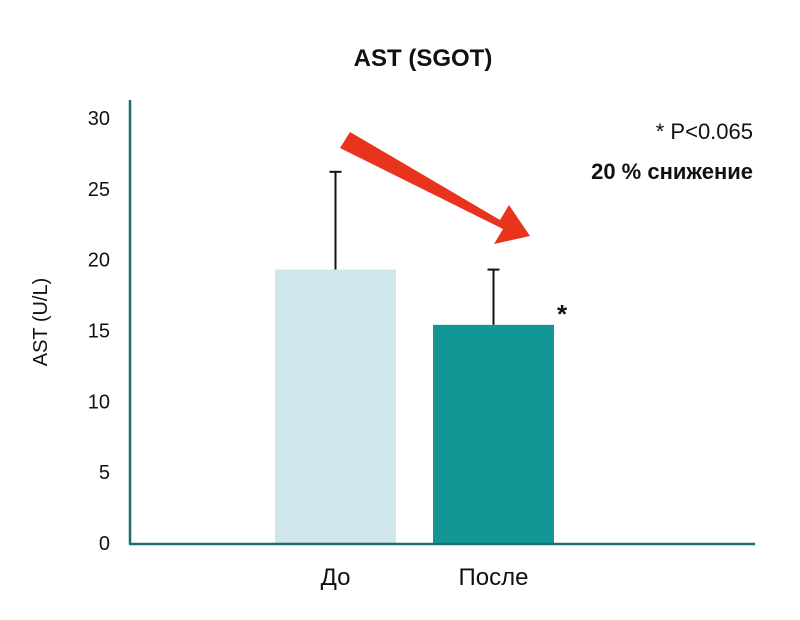  What do you see at coordinates (494, 577) in the screenshot?
I see `x-tick-label: После` at bounding box center [494, 577].